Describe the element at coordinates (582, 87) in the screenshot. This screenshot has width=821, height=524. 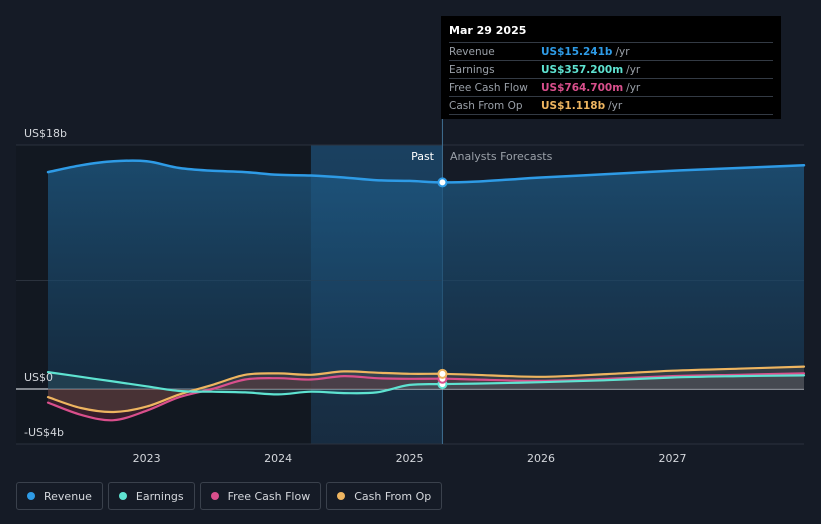
I see `tooltip-value: US$764.700m` at that location.